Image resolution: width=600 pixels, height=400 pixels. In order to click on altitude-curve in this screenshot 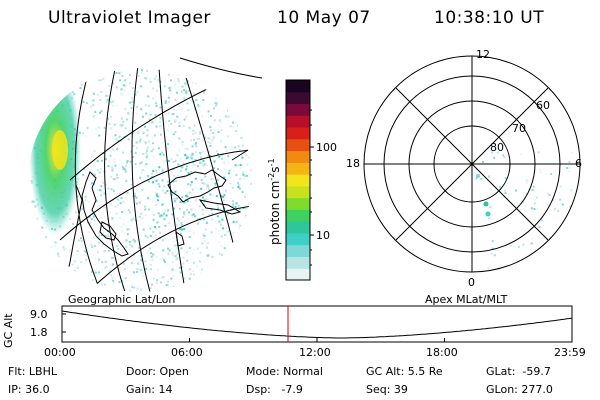, I will do `click(317, 324)`.